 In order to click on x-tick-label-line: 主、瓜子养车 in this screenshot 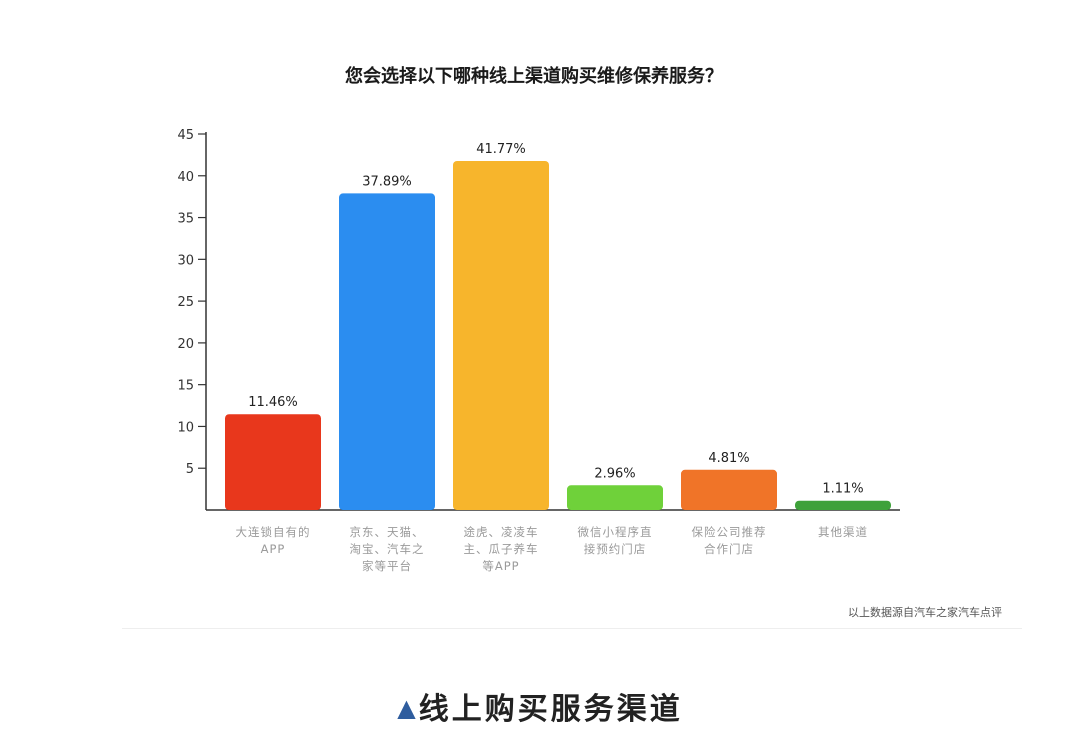, I will do `click(501, 549)`.